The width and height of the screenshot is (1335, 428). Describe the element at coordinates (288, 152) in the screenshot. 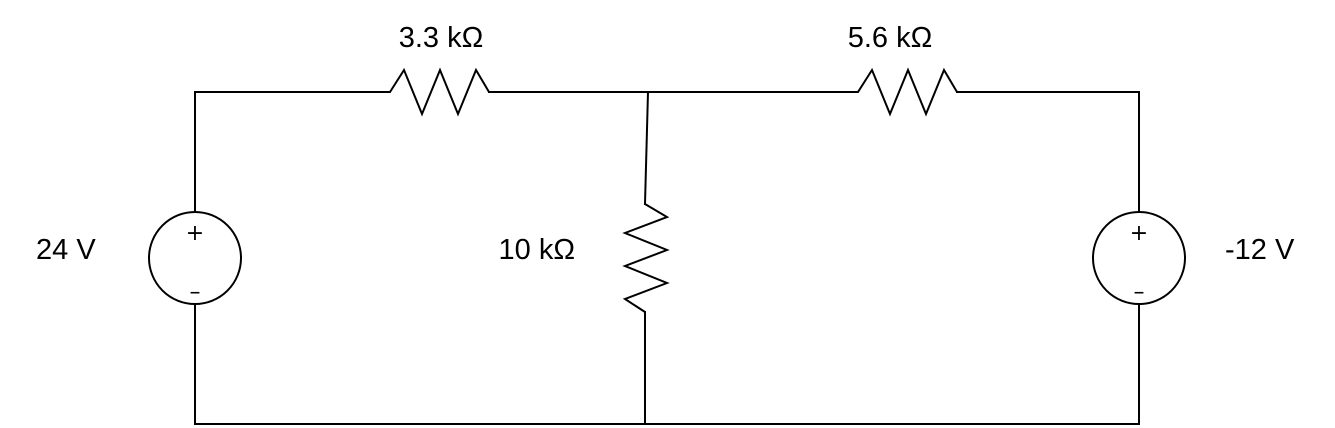

I see `wire-left-top` at that location.